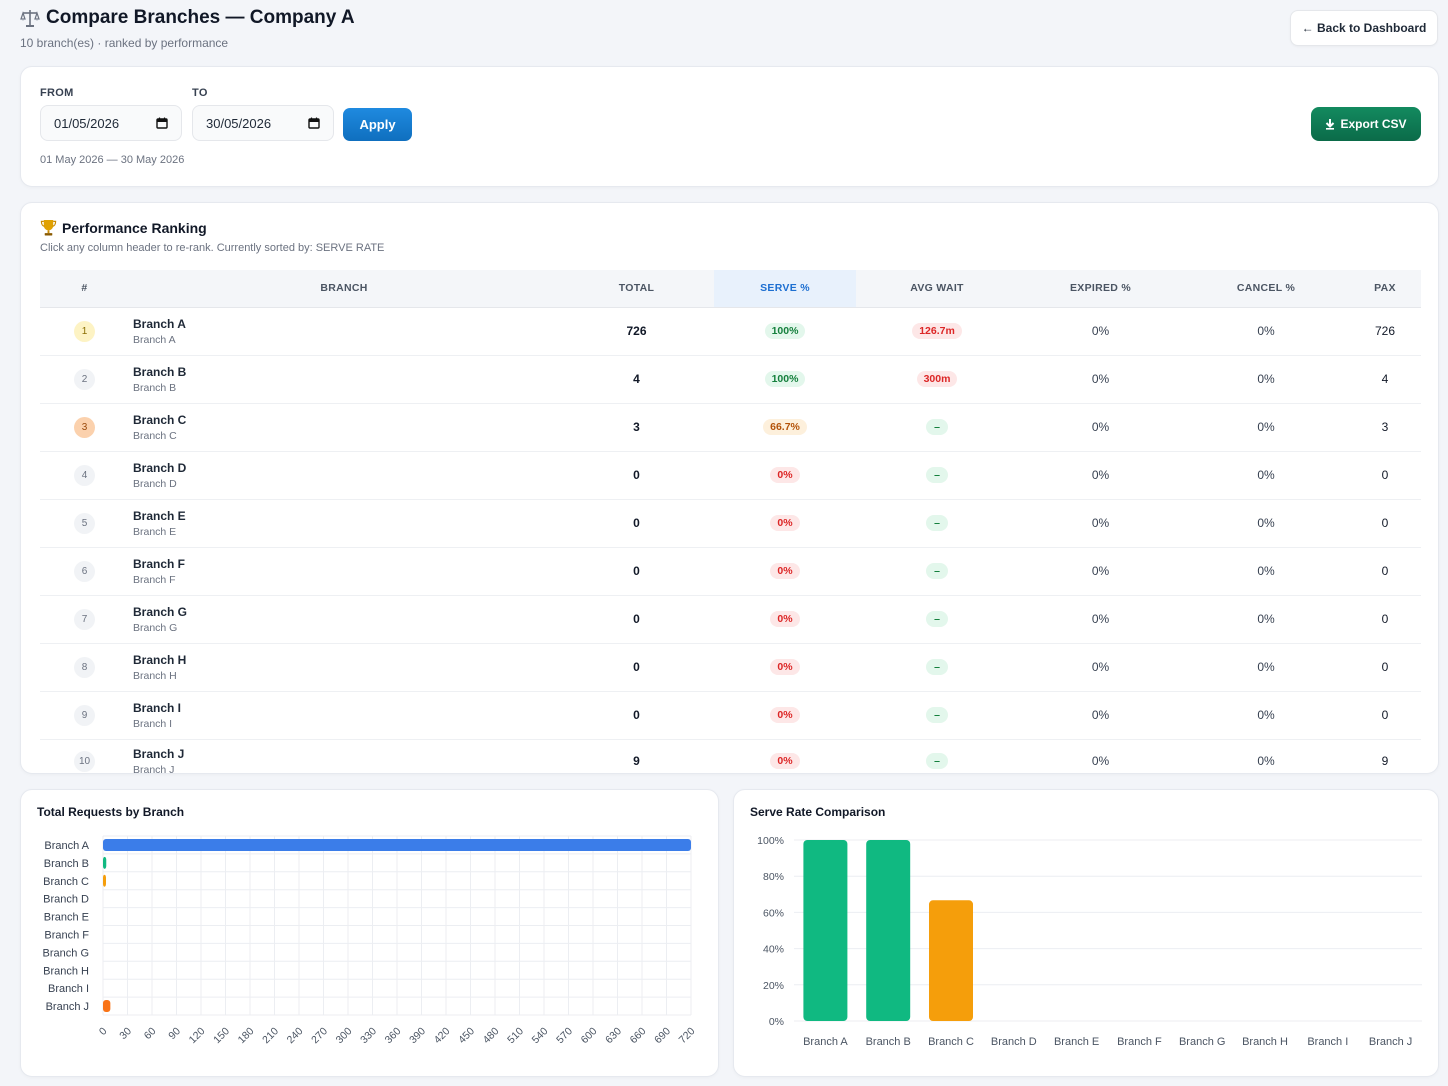  What do you see at coordinates (515, 1035) in the screenshot?
I see `x-tick-label: 510` at bounding box center [515, 1035].